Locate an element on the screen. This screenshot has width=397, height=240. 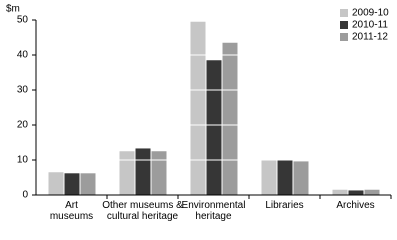
legend-label: 2010-11 is located at coordinates (370, 25).